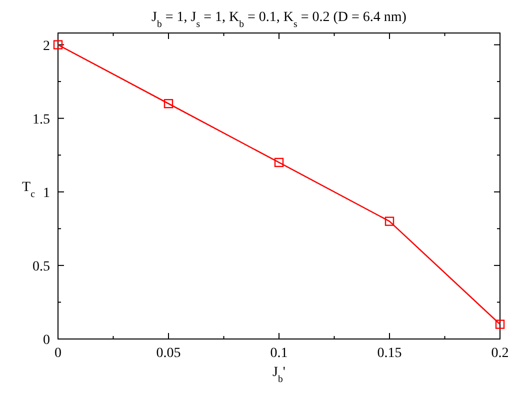 The image size is (523, 394). What do you see at coordinates (41, 266) in the screenshot?
I see `y-tick-label: 0.5` at bounding box center [41, 266].